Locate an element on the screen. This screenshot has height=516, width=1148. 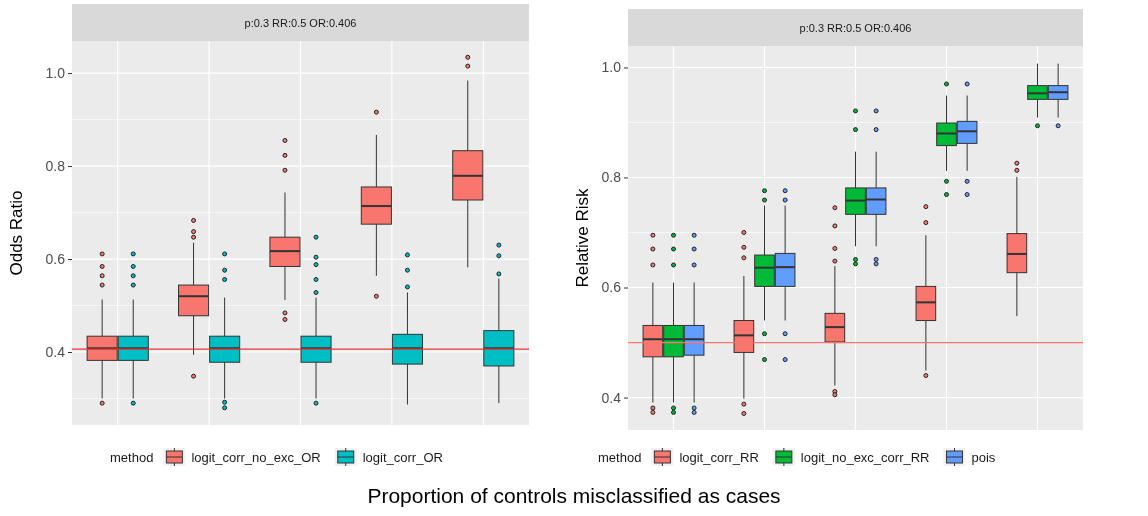
legend-label: logit_corr_OR is located at coordinates (402, 457).